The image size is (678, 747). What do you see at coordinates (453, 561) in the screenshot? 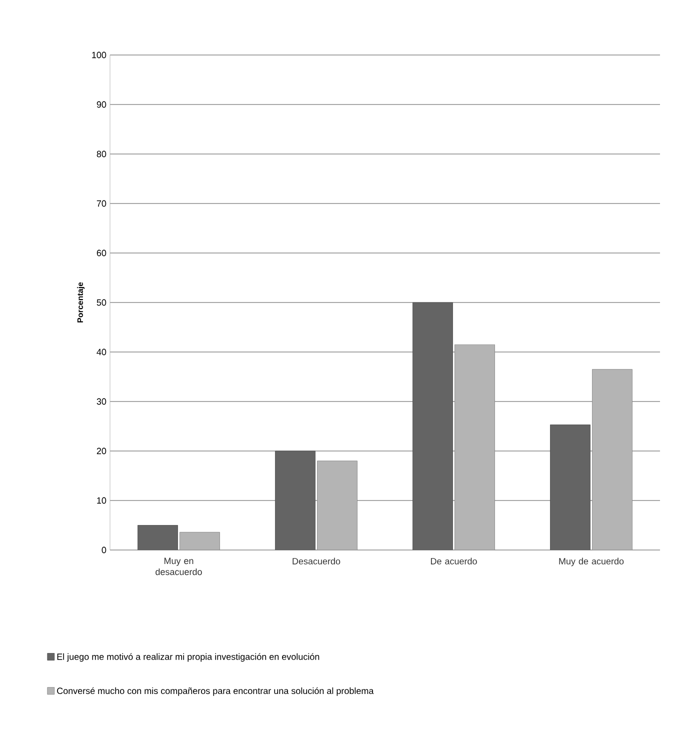
I see `x-tick-label: De acuerdo` at bounding box center [453, 561].